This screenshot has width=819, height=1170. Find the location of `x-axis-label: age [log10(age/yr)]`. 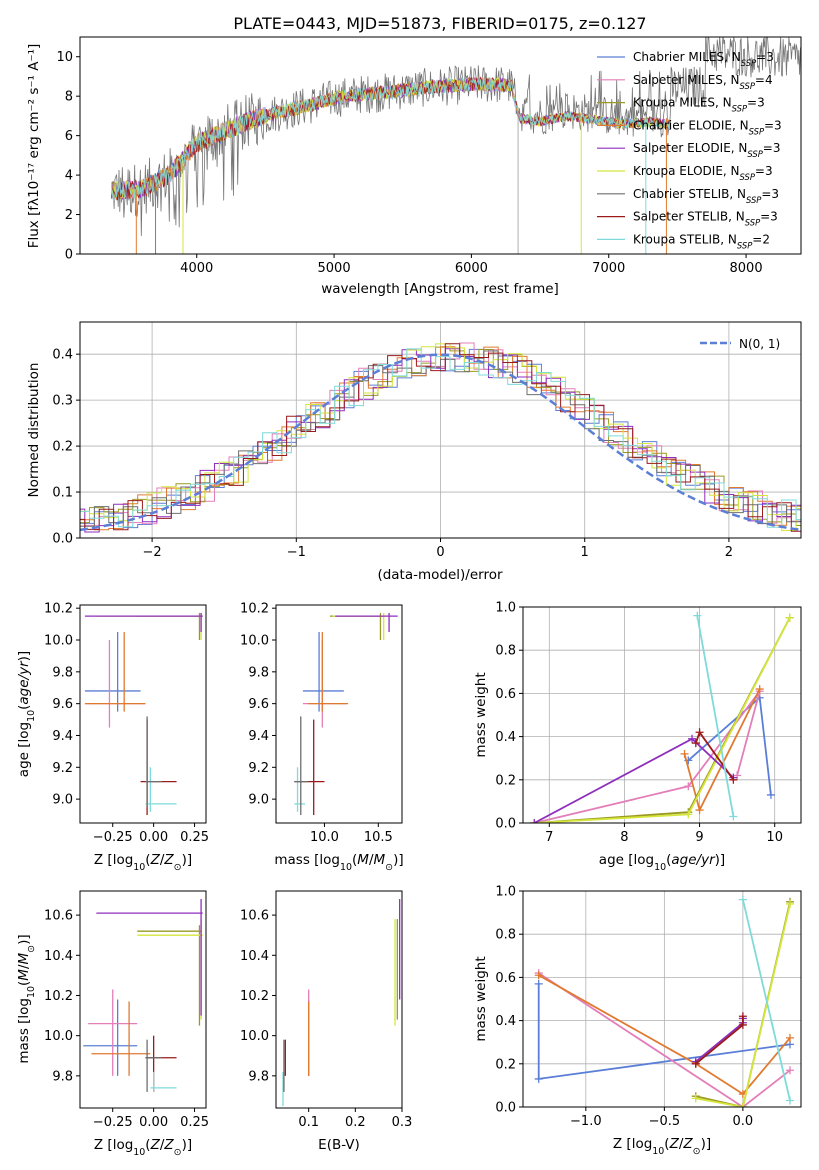

x-axis-label: age [log10(age/yr)] is located at coordinates (662, 862).